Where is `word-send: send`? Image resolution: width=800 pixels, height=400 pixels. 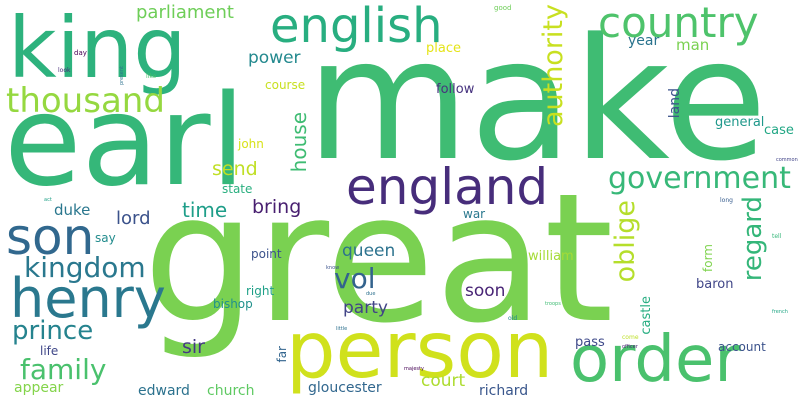 word-send: send is located at coordinates (235, 169).